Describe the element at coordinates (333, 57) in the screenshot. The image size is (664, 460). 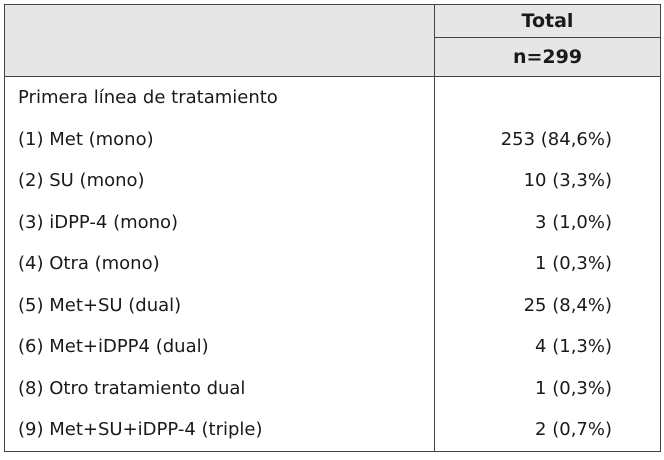
I see `header-row-n: n=299` at that location.